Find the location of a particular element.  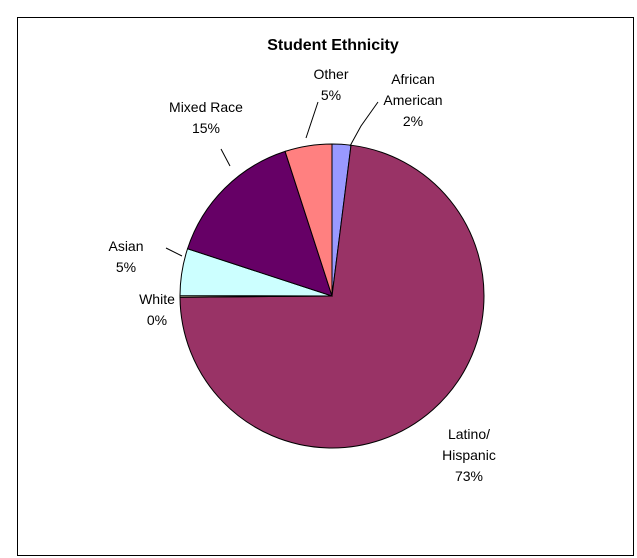

leader-line-asian is located at coordinates (174, 252).